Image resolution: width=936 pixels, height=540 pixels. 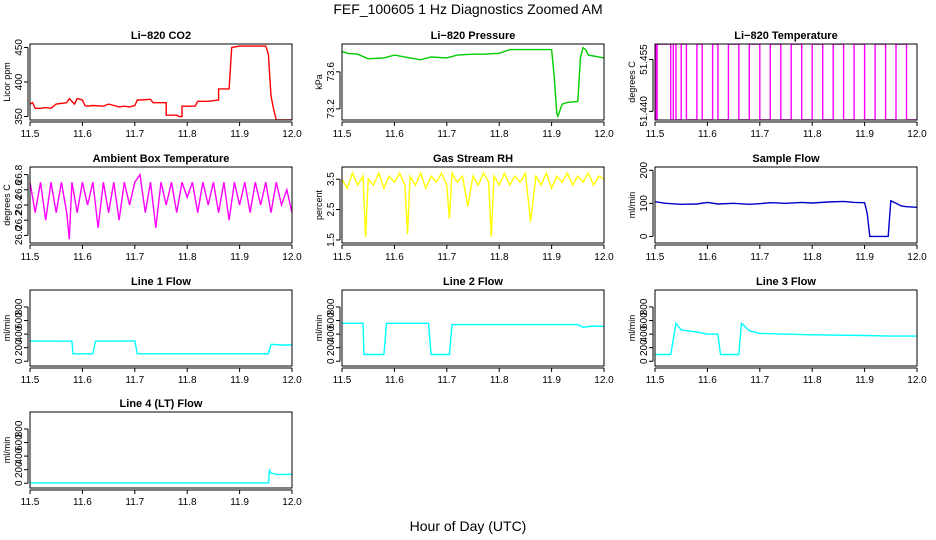 What do you see at coordinates (19, 116) in the screenshot?
I see `y-tick-label: 350` at bounding box center [19, 116].